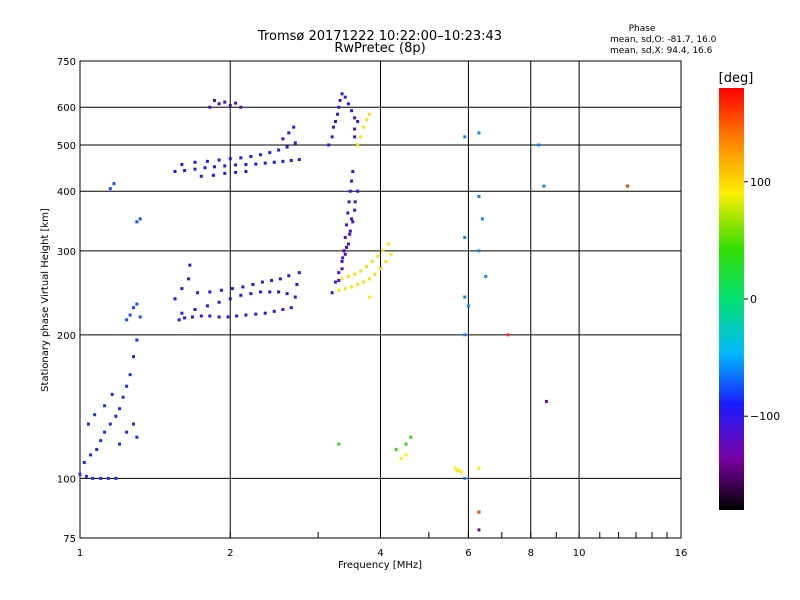  What do you see at coordinates (66, 108) in the screenshot?
I see `y-tick-label: 600` at bounding box center [66, 108].